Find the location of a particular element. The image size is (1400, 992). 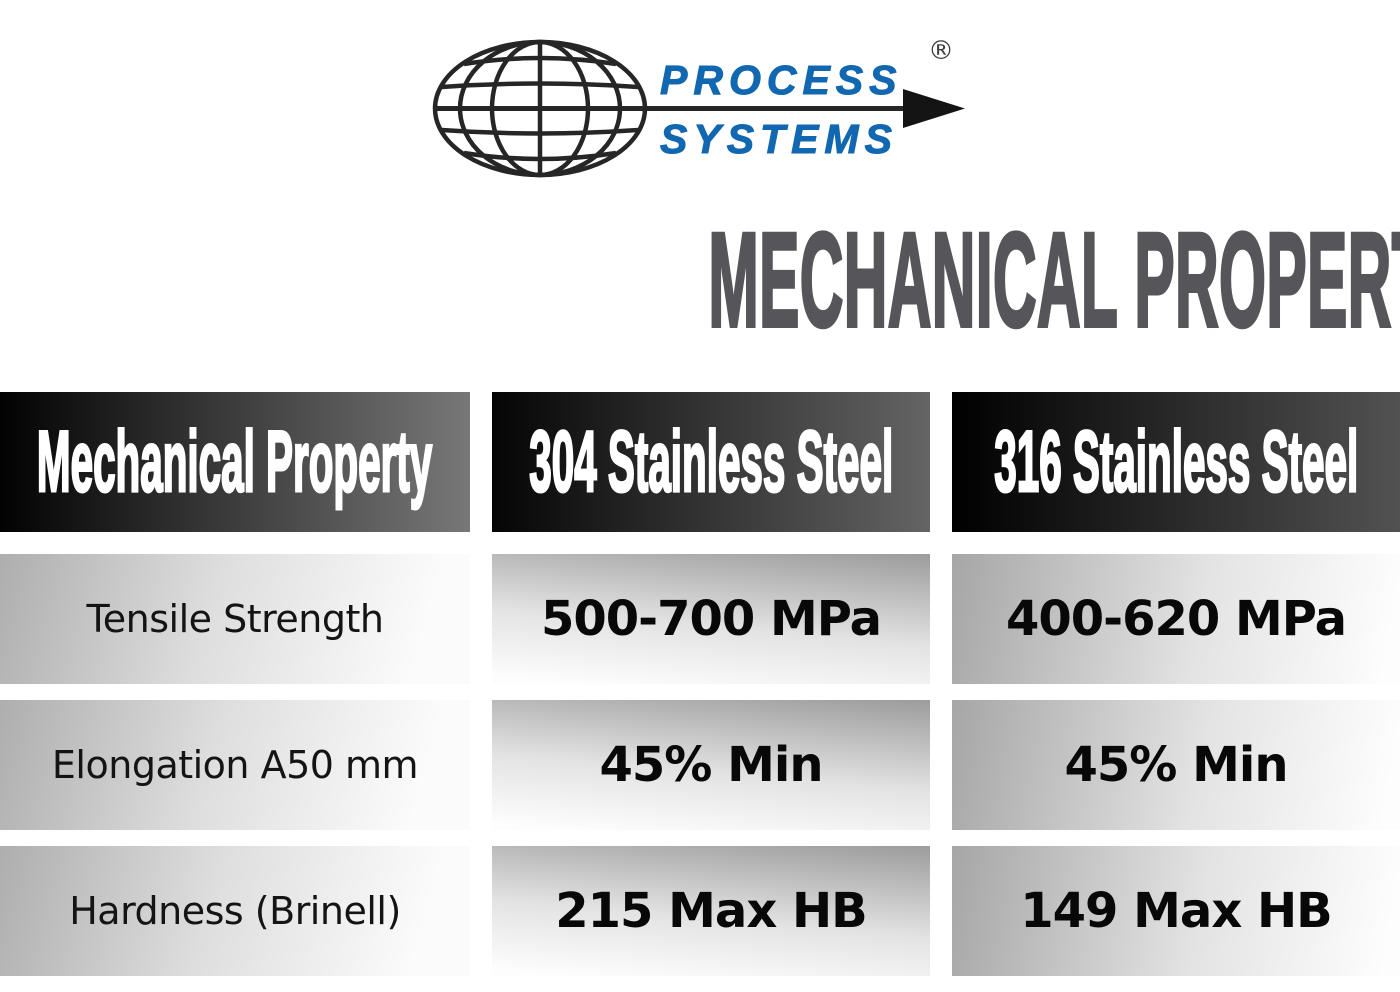

value-304: 500-700 MPa is located at coordinates (711, 619).